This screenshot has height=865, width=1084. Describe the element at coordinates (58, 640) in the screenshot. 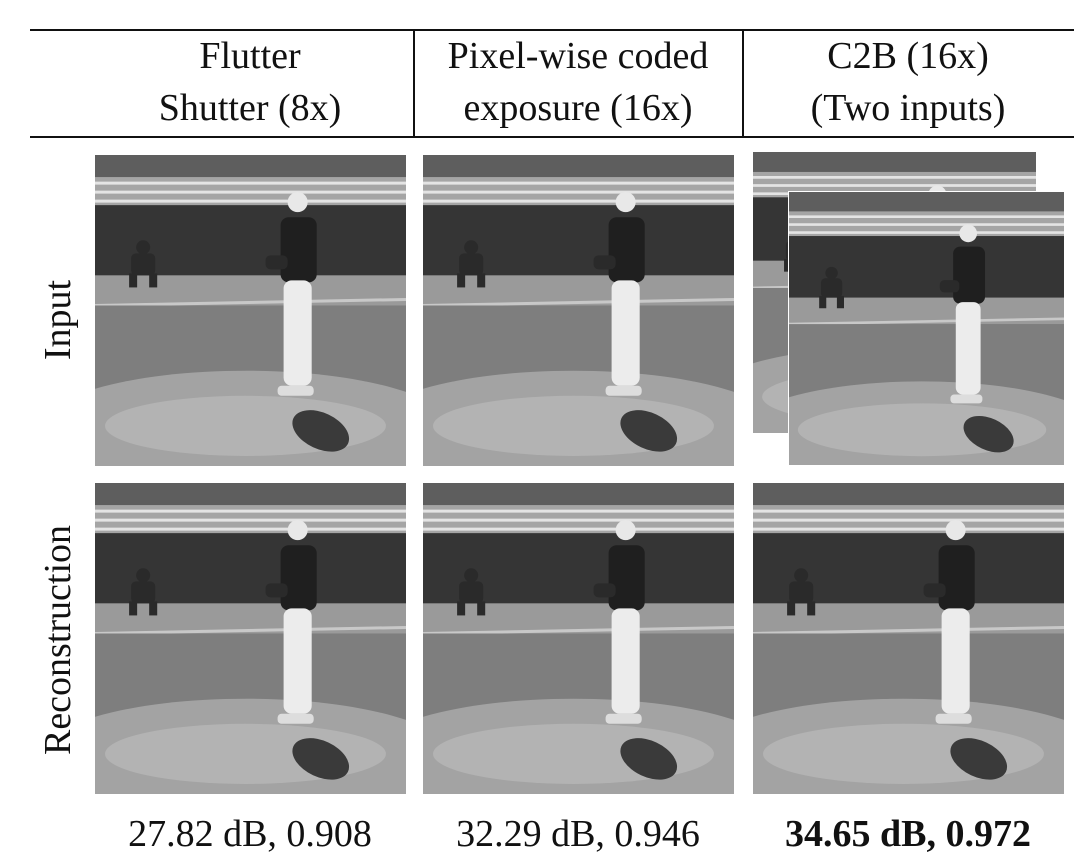

I see `row-label: Reconstruction` at that location.